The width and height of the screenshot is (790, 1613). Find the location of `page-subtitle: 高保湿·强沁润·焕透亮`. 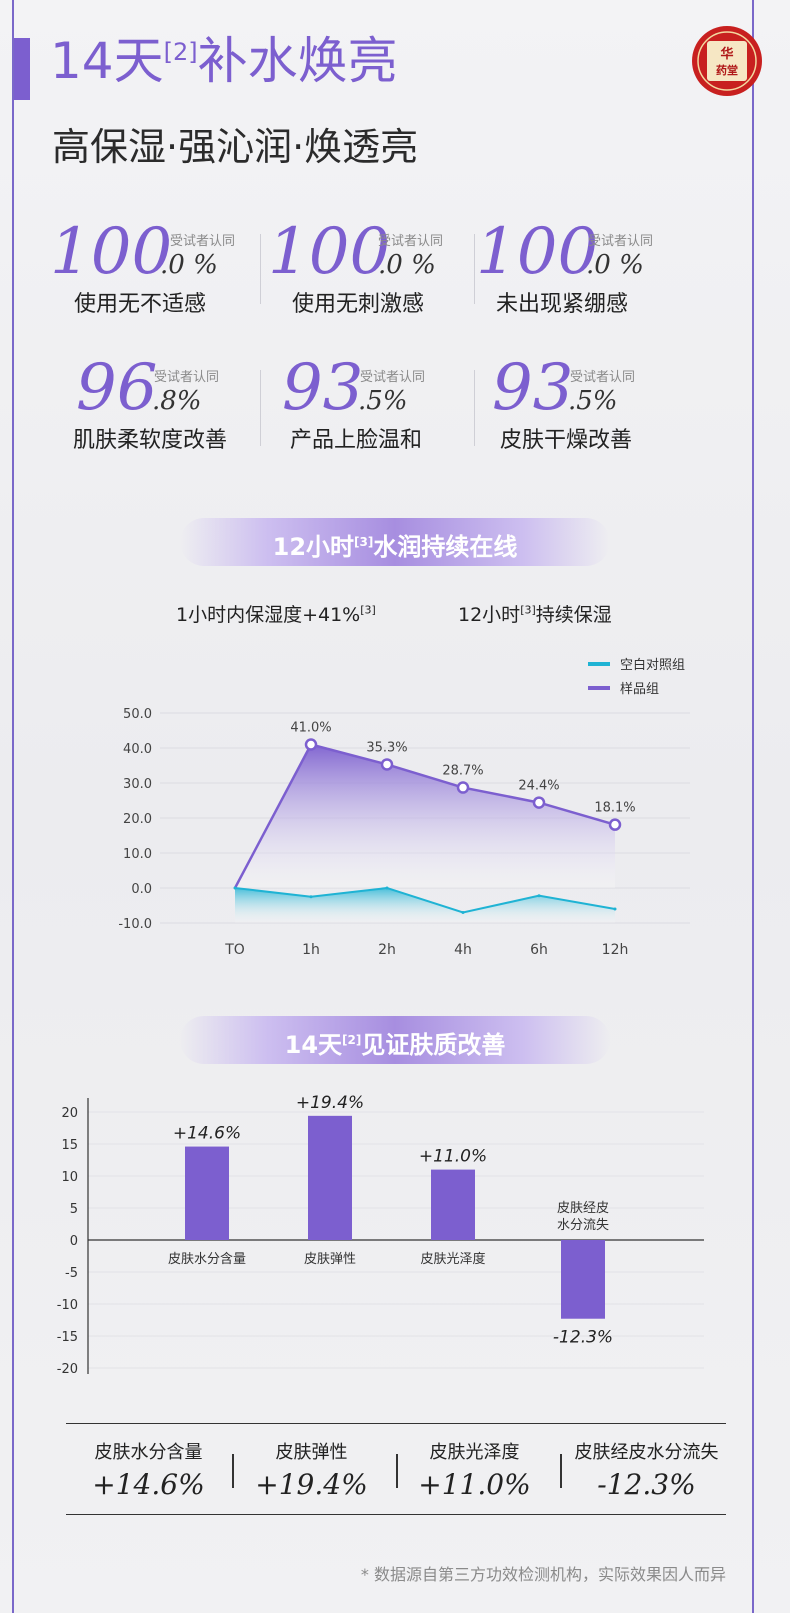

page-subtitle: 高保湿·强沁润·焕透亮 is located at coordinates (235, 147).